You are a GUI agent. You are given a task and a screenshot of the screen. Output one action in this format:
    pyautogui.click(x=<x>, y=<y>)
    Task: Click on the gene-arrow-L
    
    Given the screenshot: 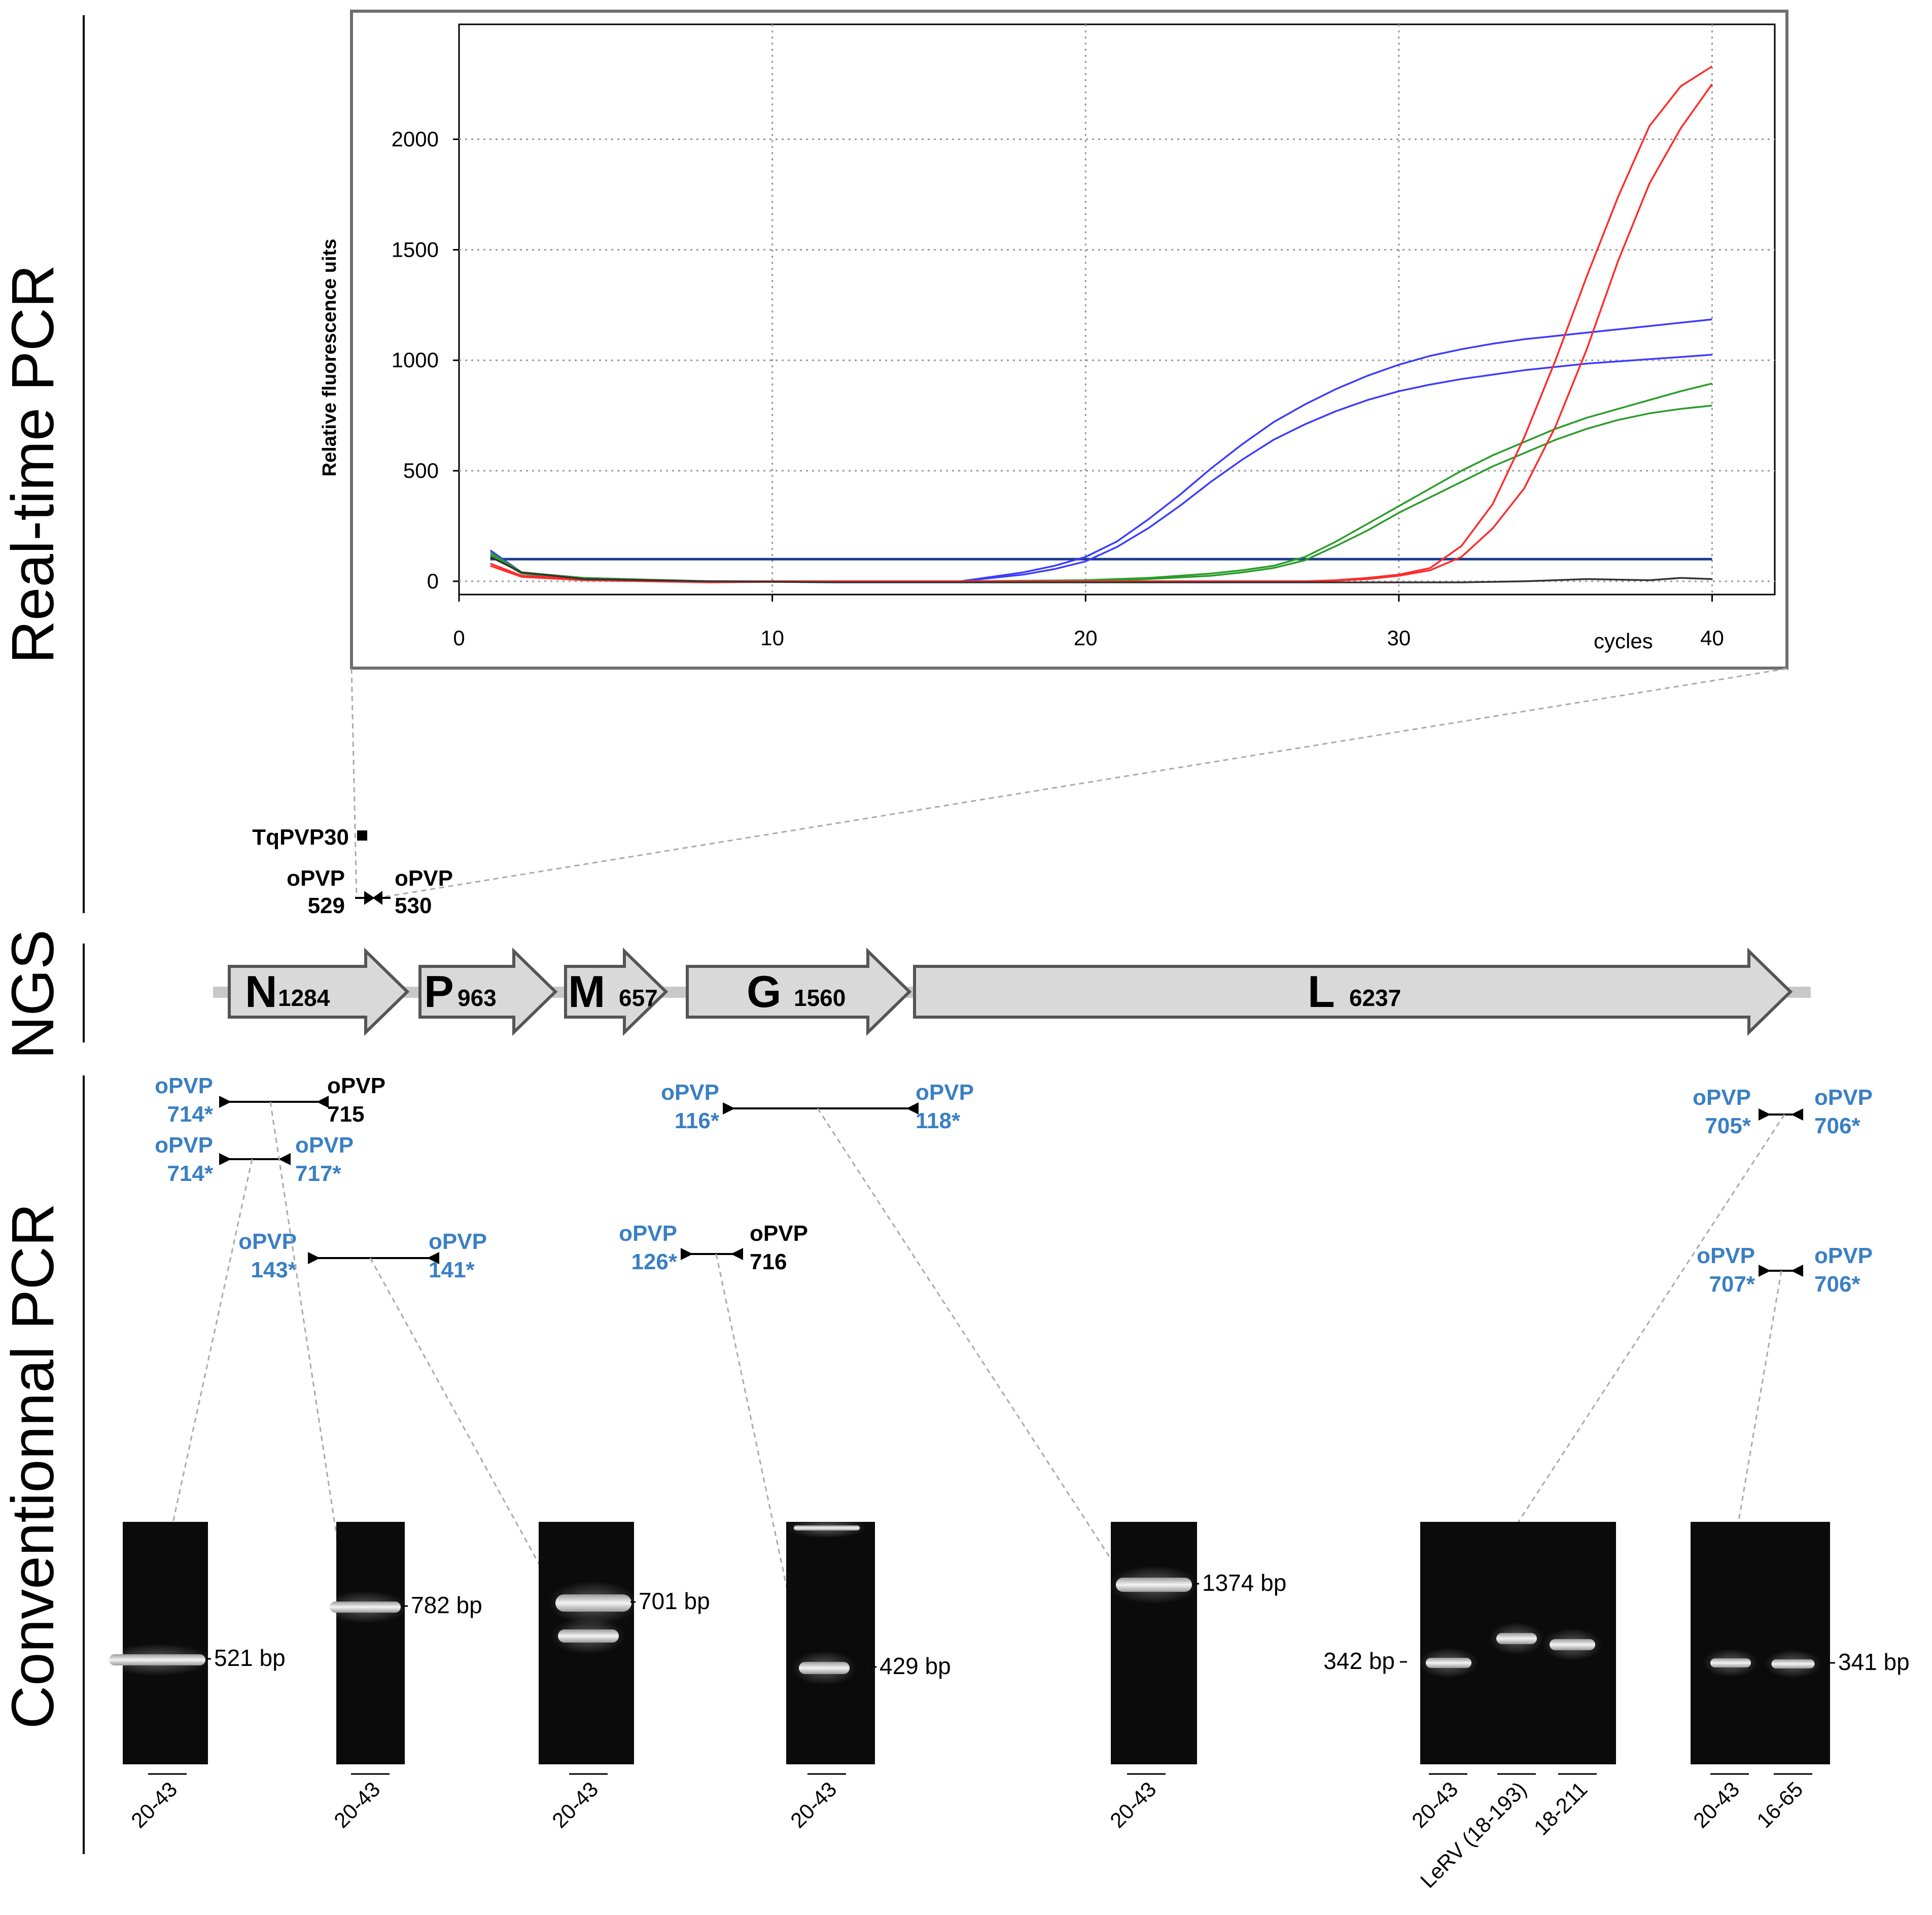 What is the action you would take?
    pyautogui.click(x=1353, y=991)
    